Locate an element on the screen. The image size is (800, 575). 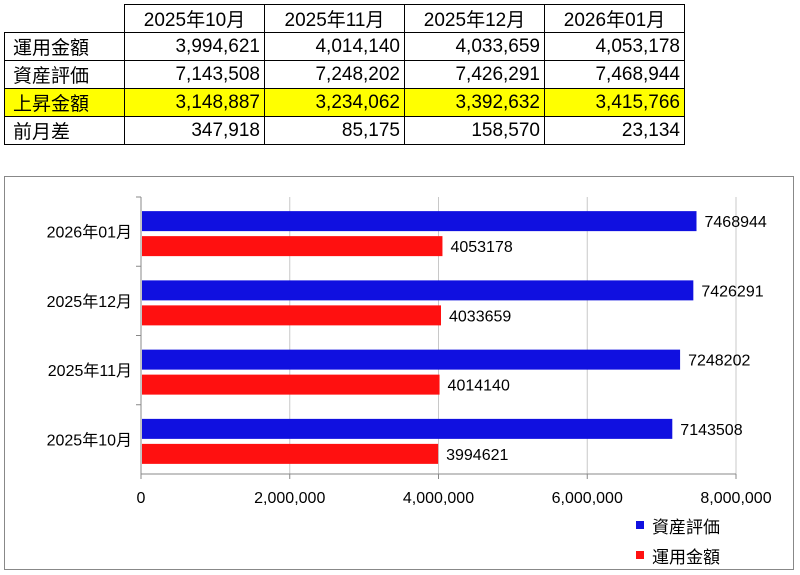
legend-item-asset-valuation: 資産評価 is located at coordinates (678, 525).